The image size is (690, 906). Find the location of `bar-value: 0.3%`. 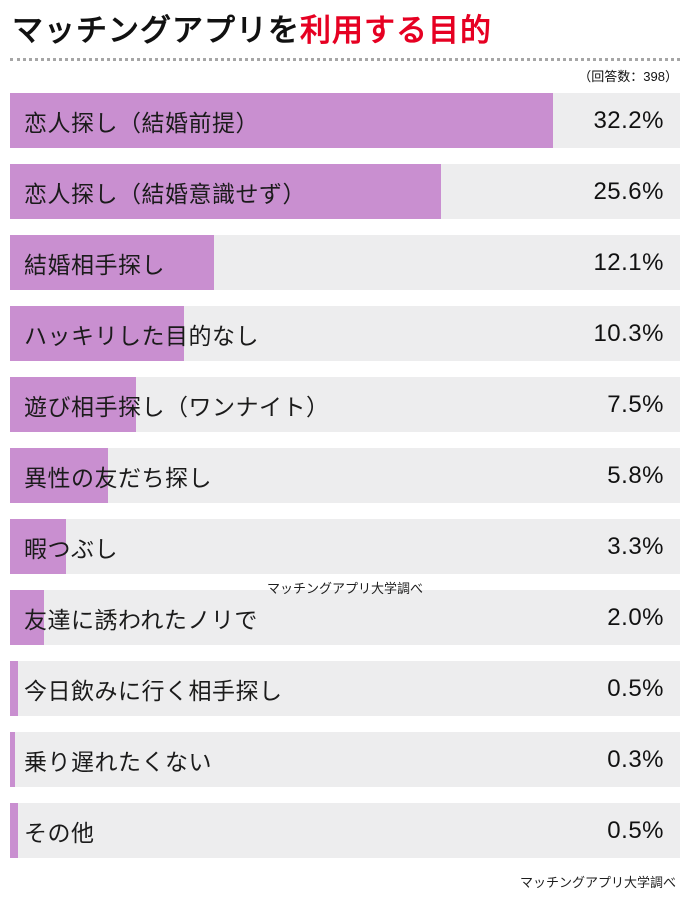

bar-value: 0.3% is located at coordinates (635, 759).